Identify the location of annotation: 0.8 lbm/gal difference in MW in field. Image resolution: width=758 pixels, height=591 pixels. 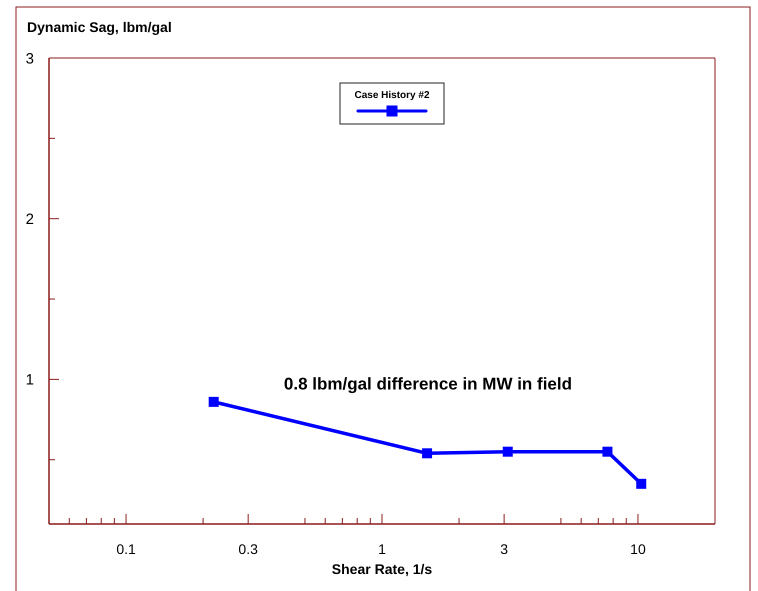
(428, 384).